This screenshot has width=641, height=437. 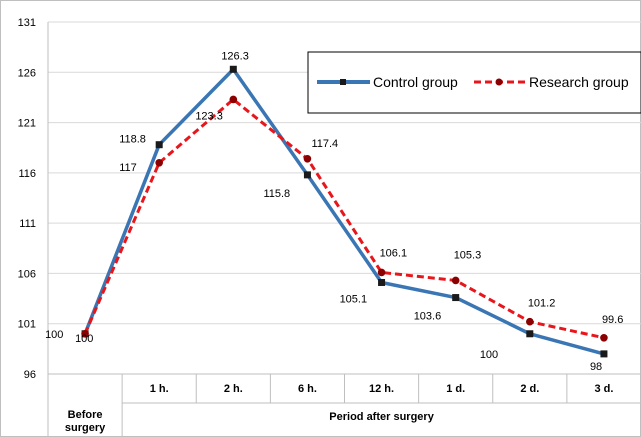 What do you see at coordinates (85, 421) in the screenshot?
I see `x-category-label: Before surgery` at bounding box center [85, 421].